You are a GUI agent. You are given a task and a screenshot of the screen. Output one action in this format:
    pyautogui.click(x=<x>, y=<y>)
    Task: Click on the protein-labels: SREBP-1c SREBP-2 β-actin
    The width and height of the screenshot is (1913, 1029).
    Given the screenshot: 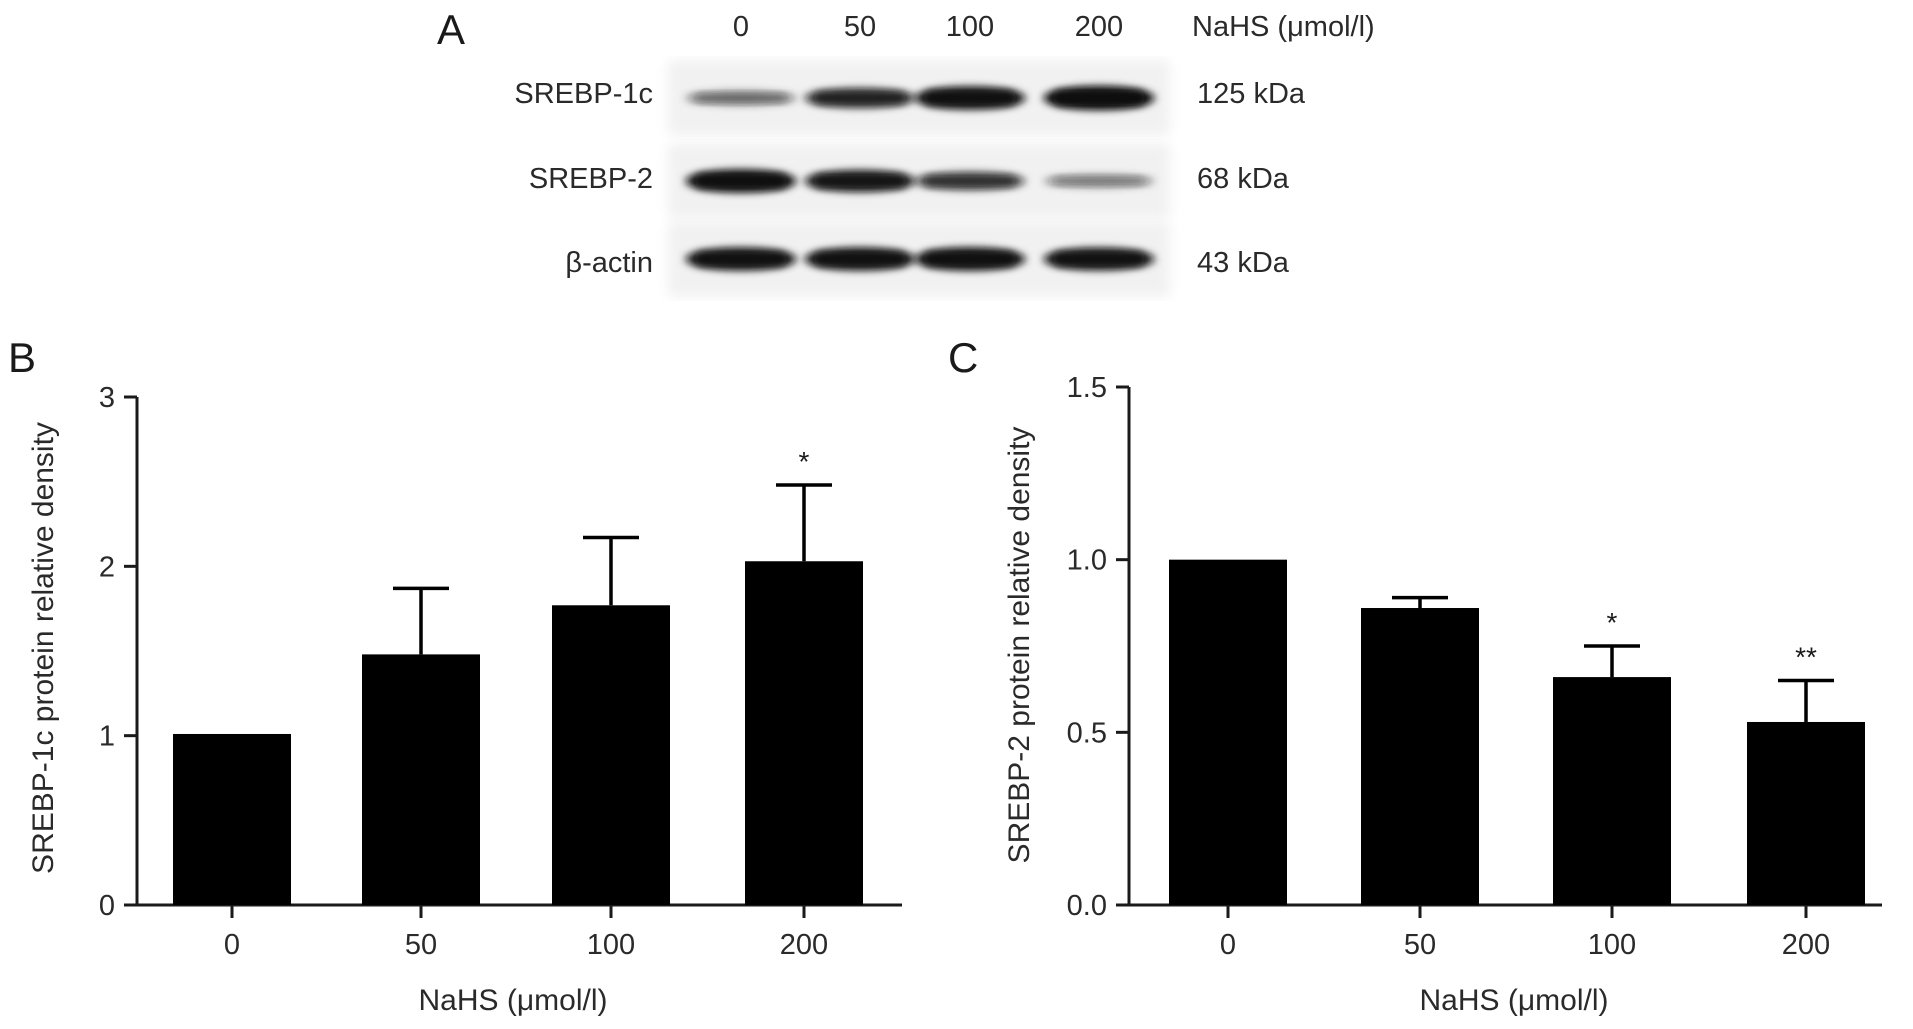 What is the action you would take?
    pyautogui.click(x=583, y=178)
    